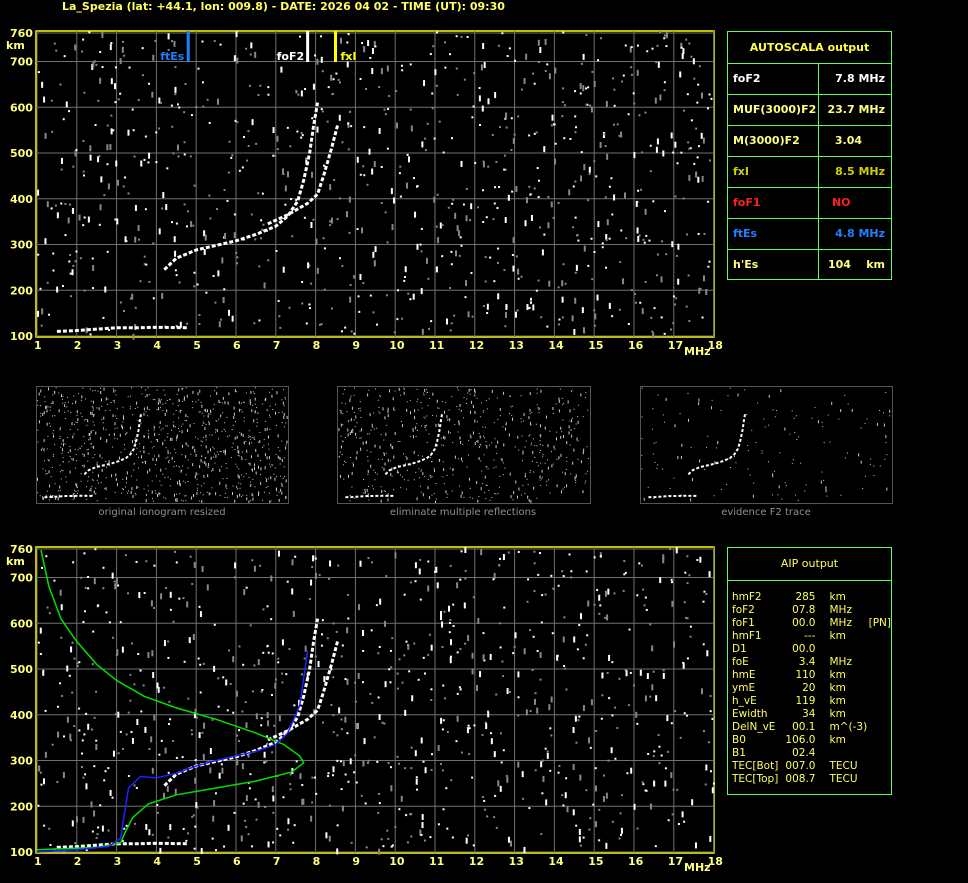 The width and height of the screenshot is (968, 883). What do you see at coordinates (21, 806) in the screenshot?
I see `y-tick-label: 200` at bounding box center [21, 806].